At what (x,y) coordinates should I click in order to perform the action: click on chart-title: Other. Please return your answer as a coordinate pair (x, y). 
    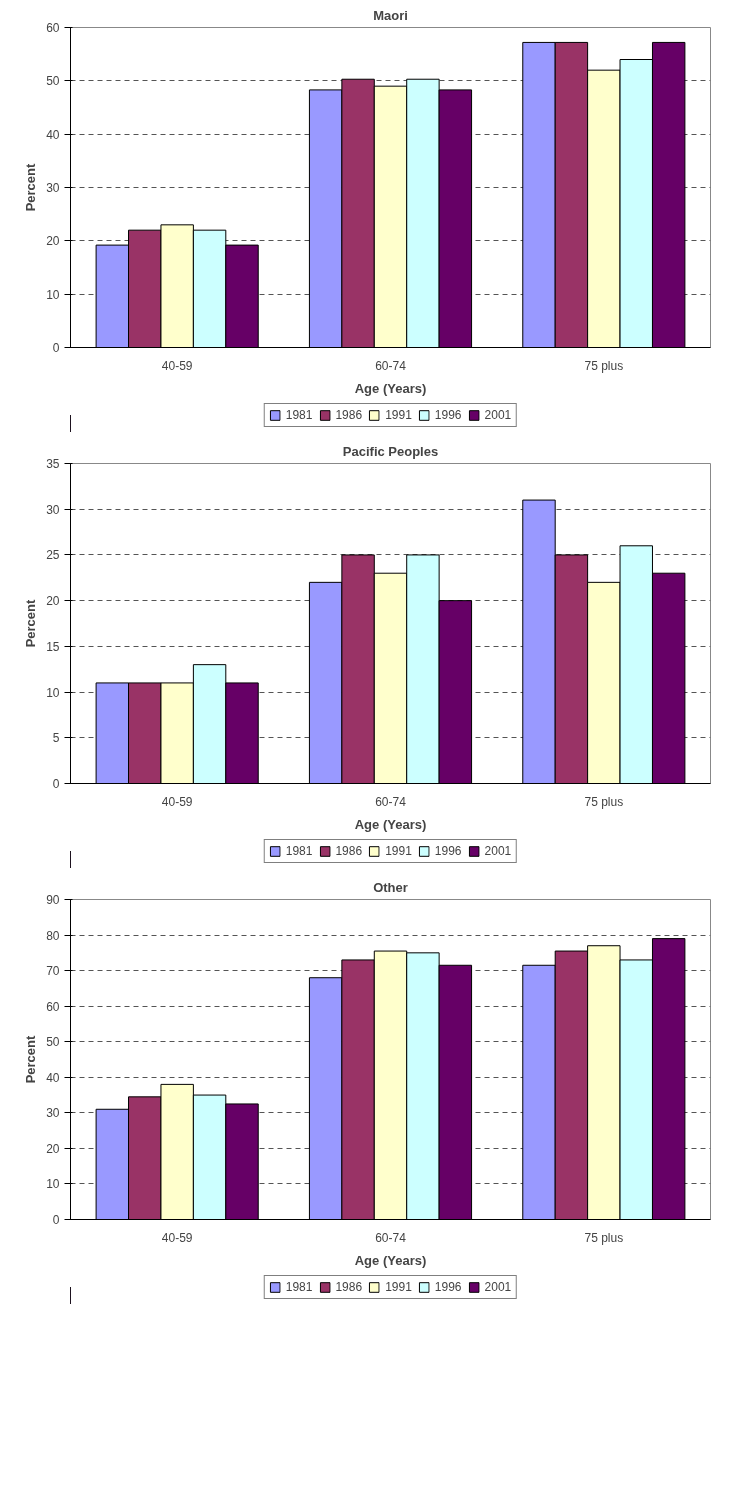
    Looking at the image, I should click on (390, 887).